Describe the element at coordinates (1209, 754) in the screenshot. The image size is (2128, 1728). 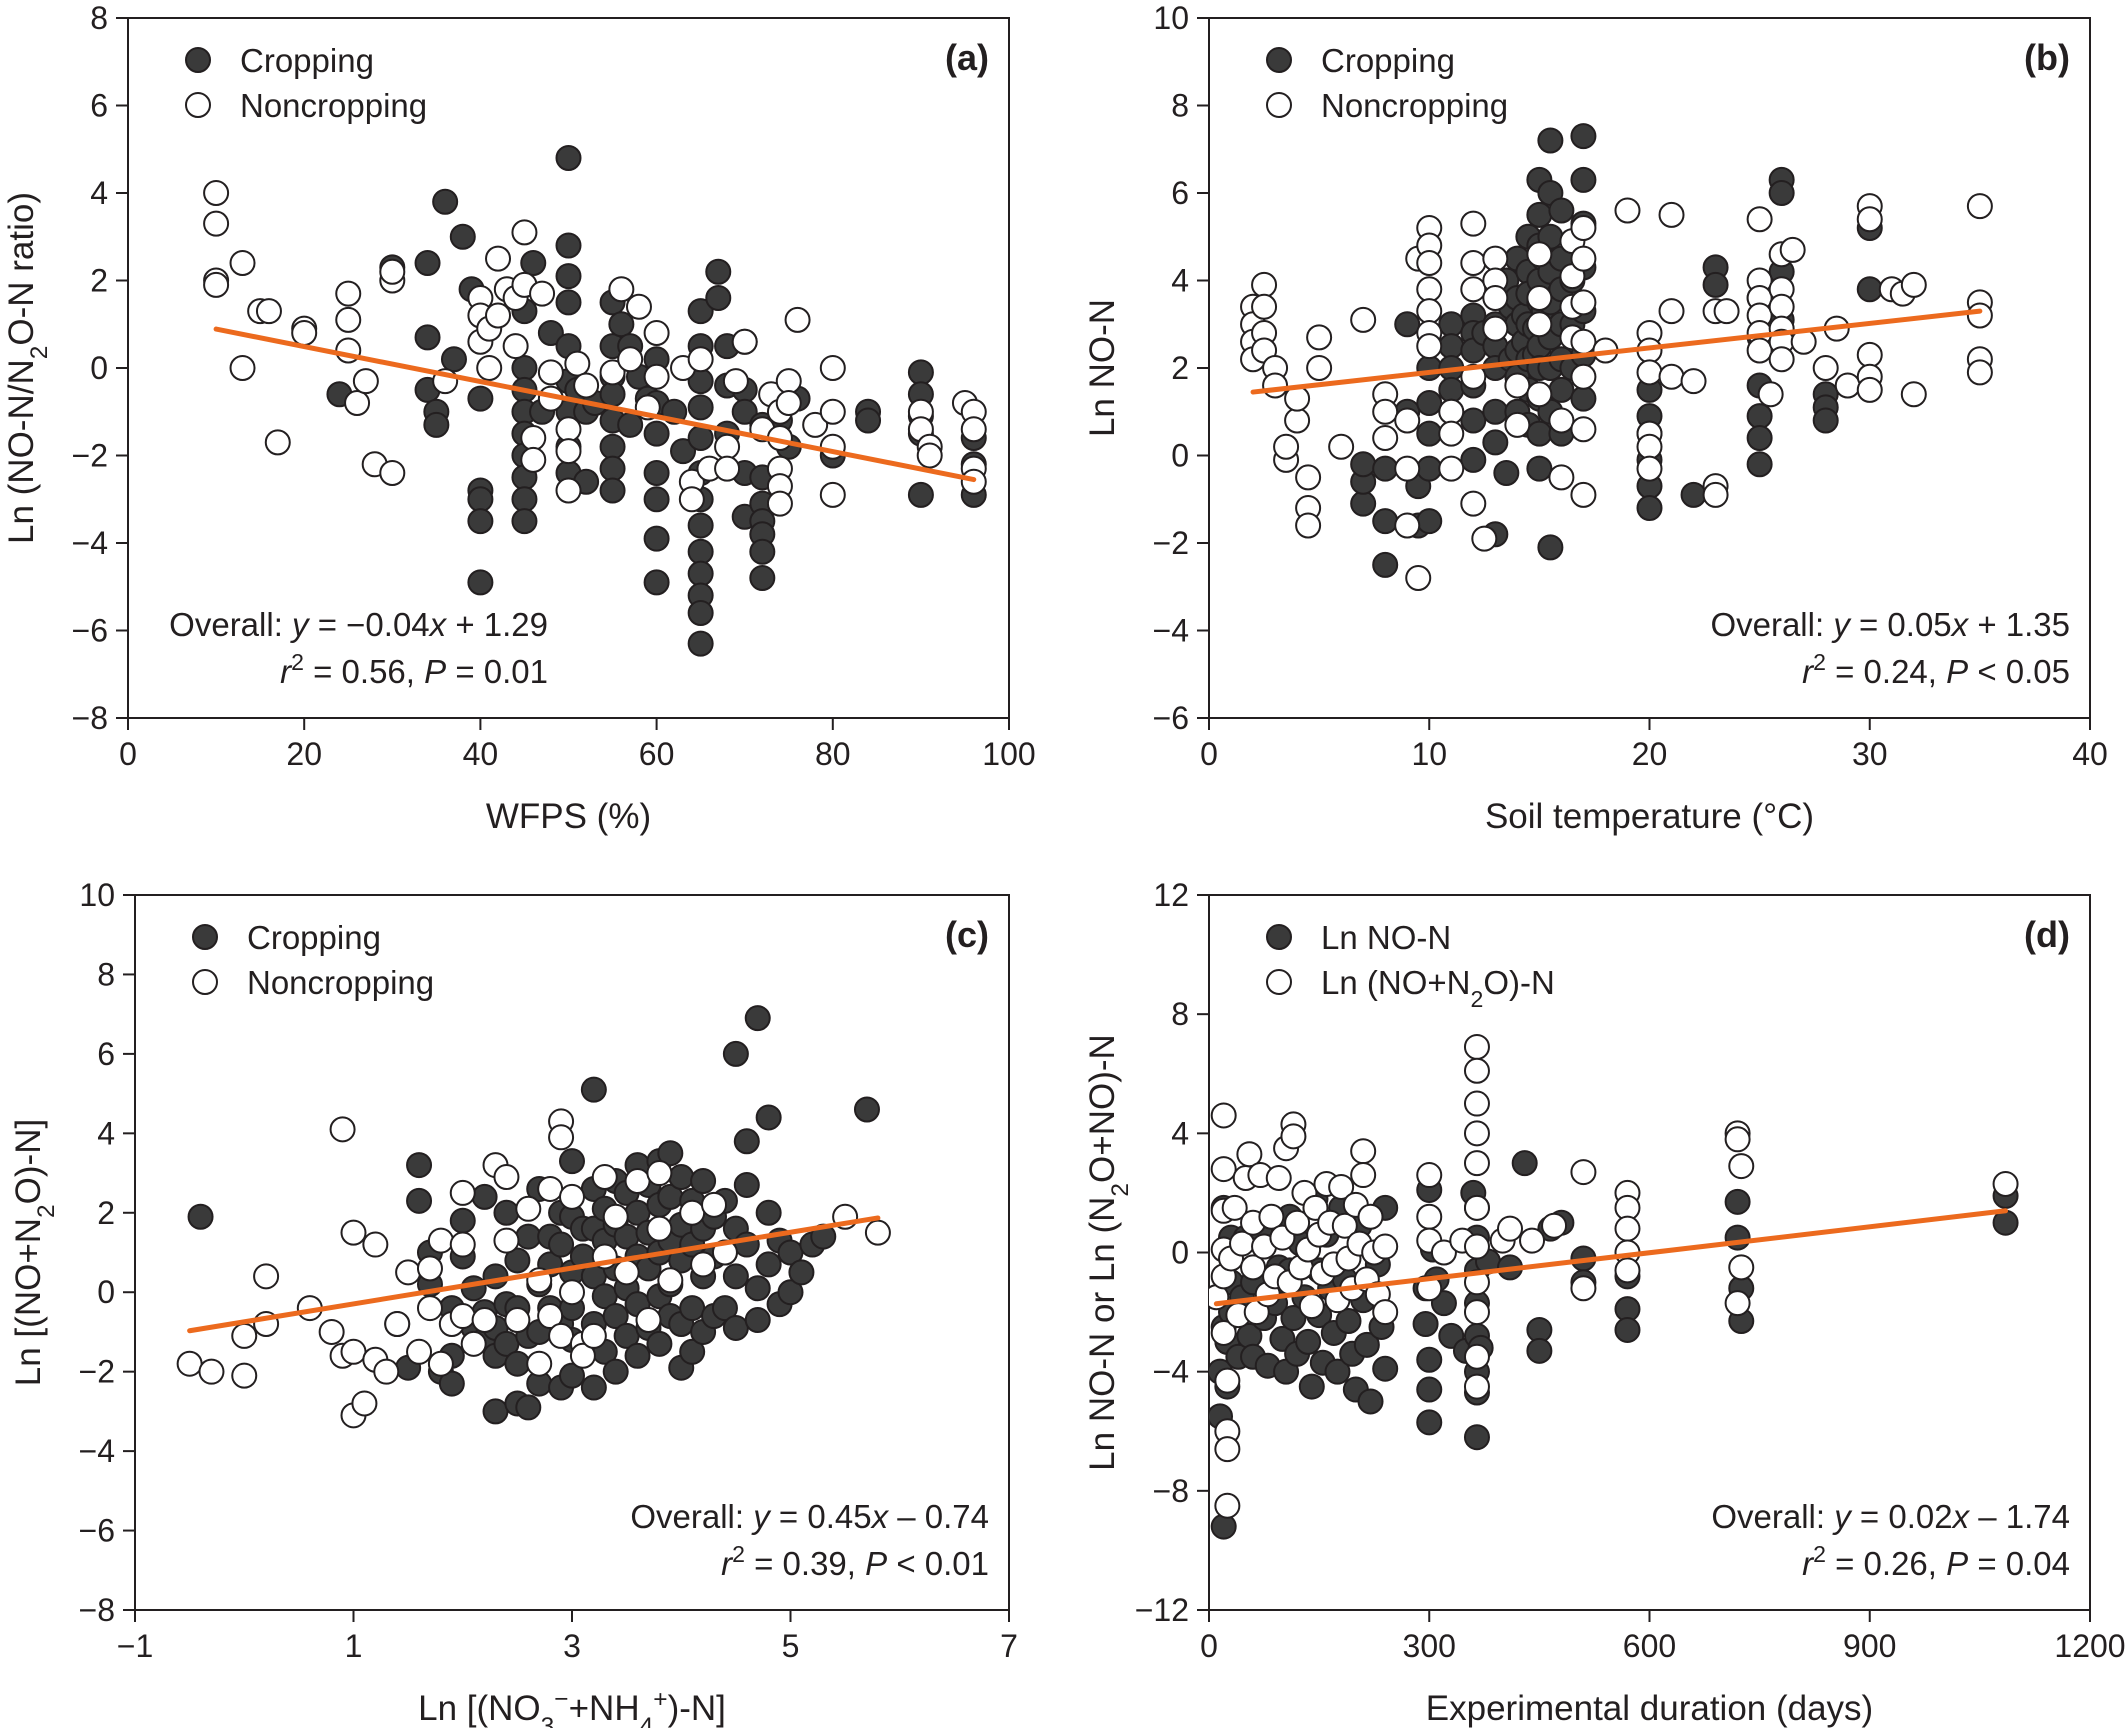
I see `x-tick-label: 0` at that location.